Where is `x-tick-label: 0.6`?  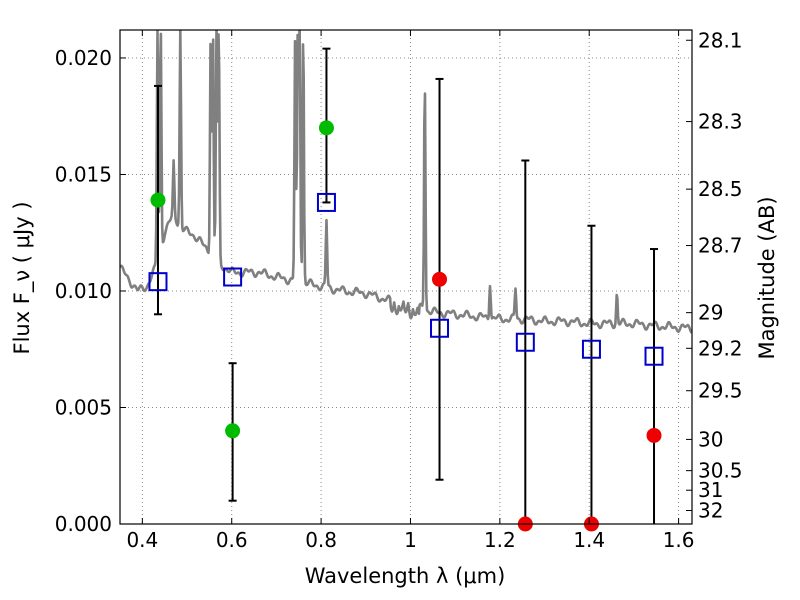 x-tick-label: 0.6 is located at coordinates (232, 540).